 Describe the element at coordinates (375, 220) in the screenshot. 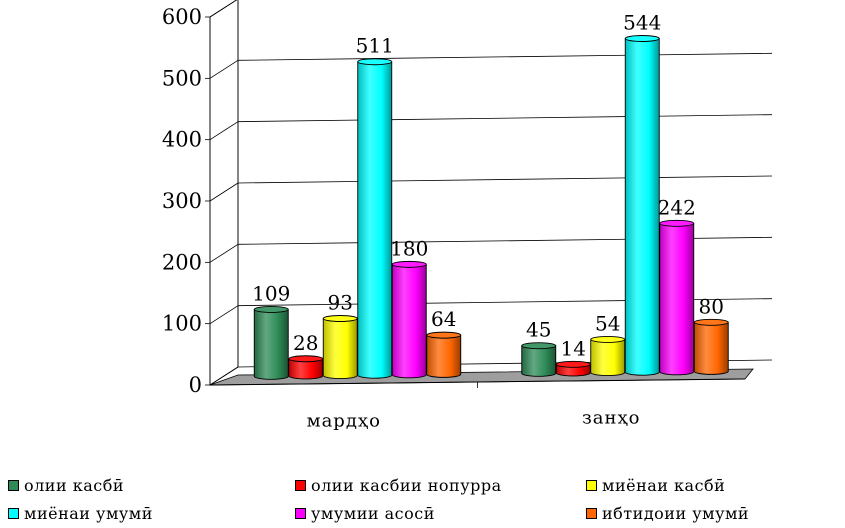

I see `bar-мардҳо-3` at that location.